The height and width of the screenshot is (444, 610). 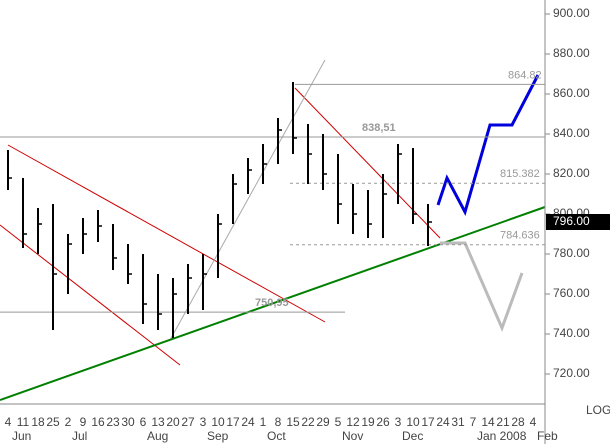 I want to click on x-tick-label: 20, so click(x=173, y=422).